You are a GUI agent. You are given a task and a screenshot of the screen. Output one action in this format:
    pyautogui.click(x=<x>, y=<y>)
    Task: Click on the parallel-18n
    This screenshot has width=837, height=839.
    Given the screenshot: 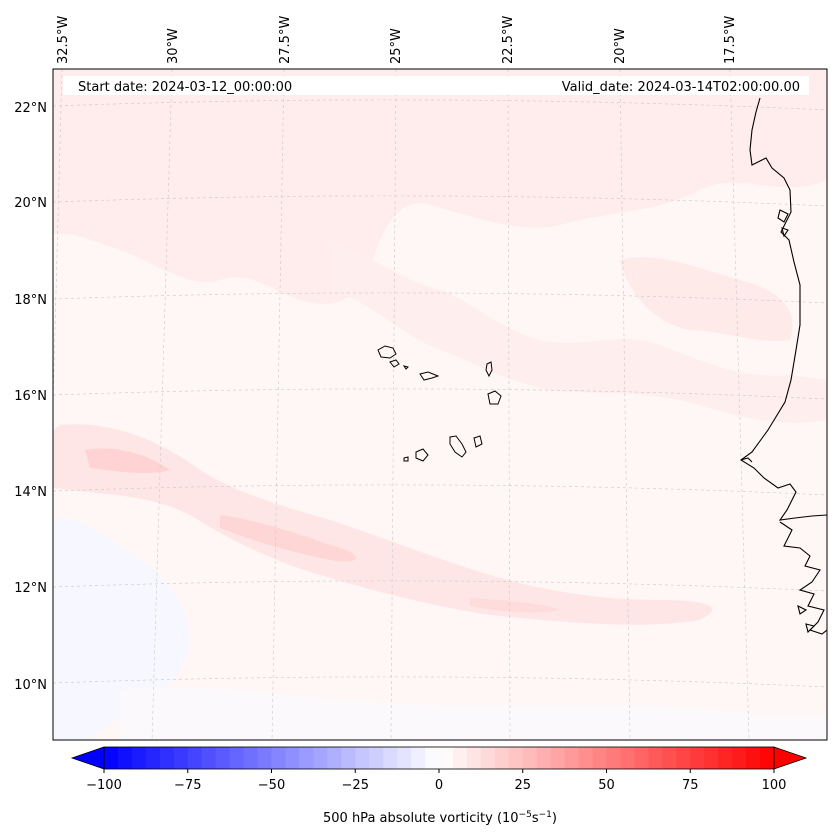 What is the action you would take?
    pyautogui.click(x=440, y=298)
    